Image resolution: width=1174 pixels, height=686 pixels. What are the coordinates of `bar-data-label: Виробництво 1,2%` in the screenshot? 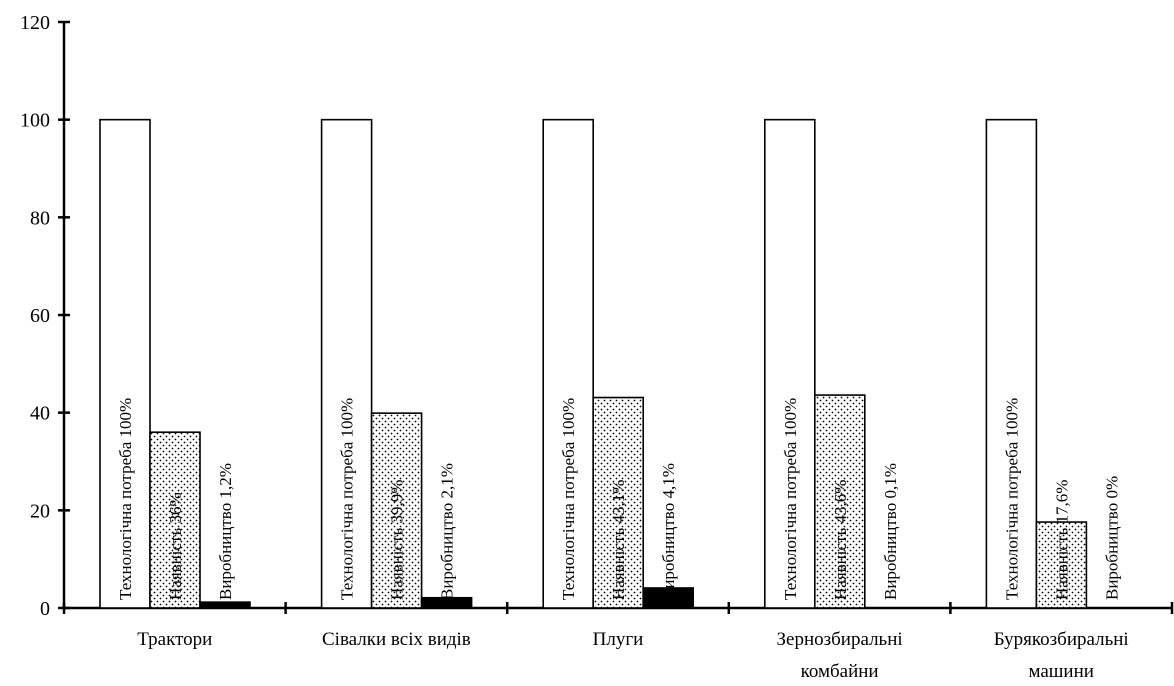 It's located at (225, 531).